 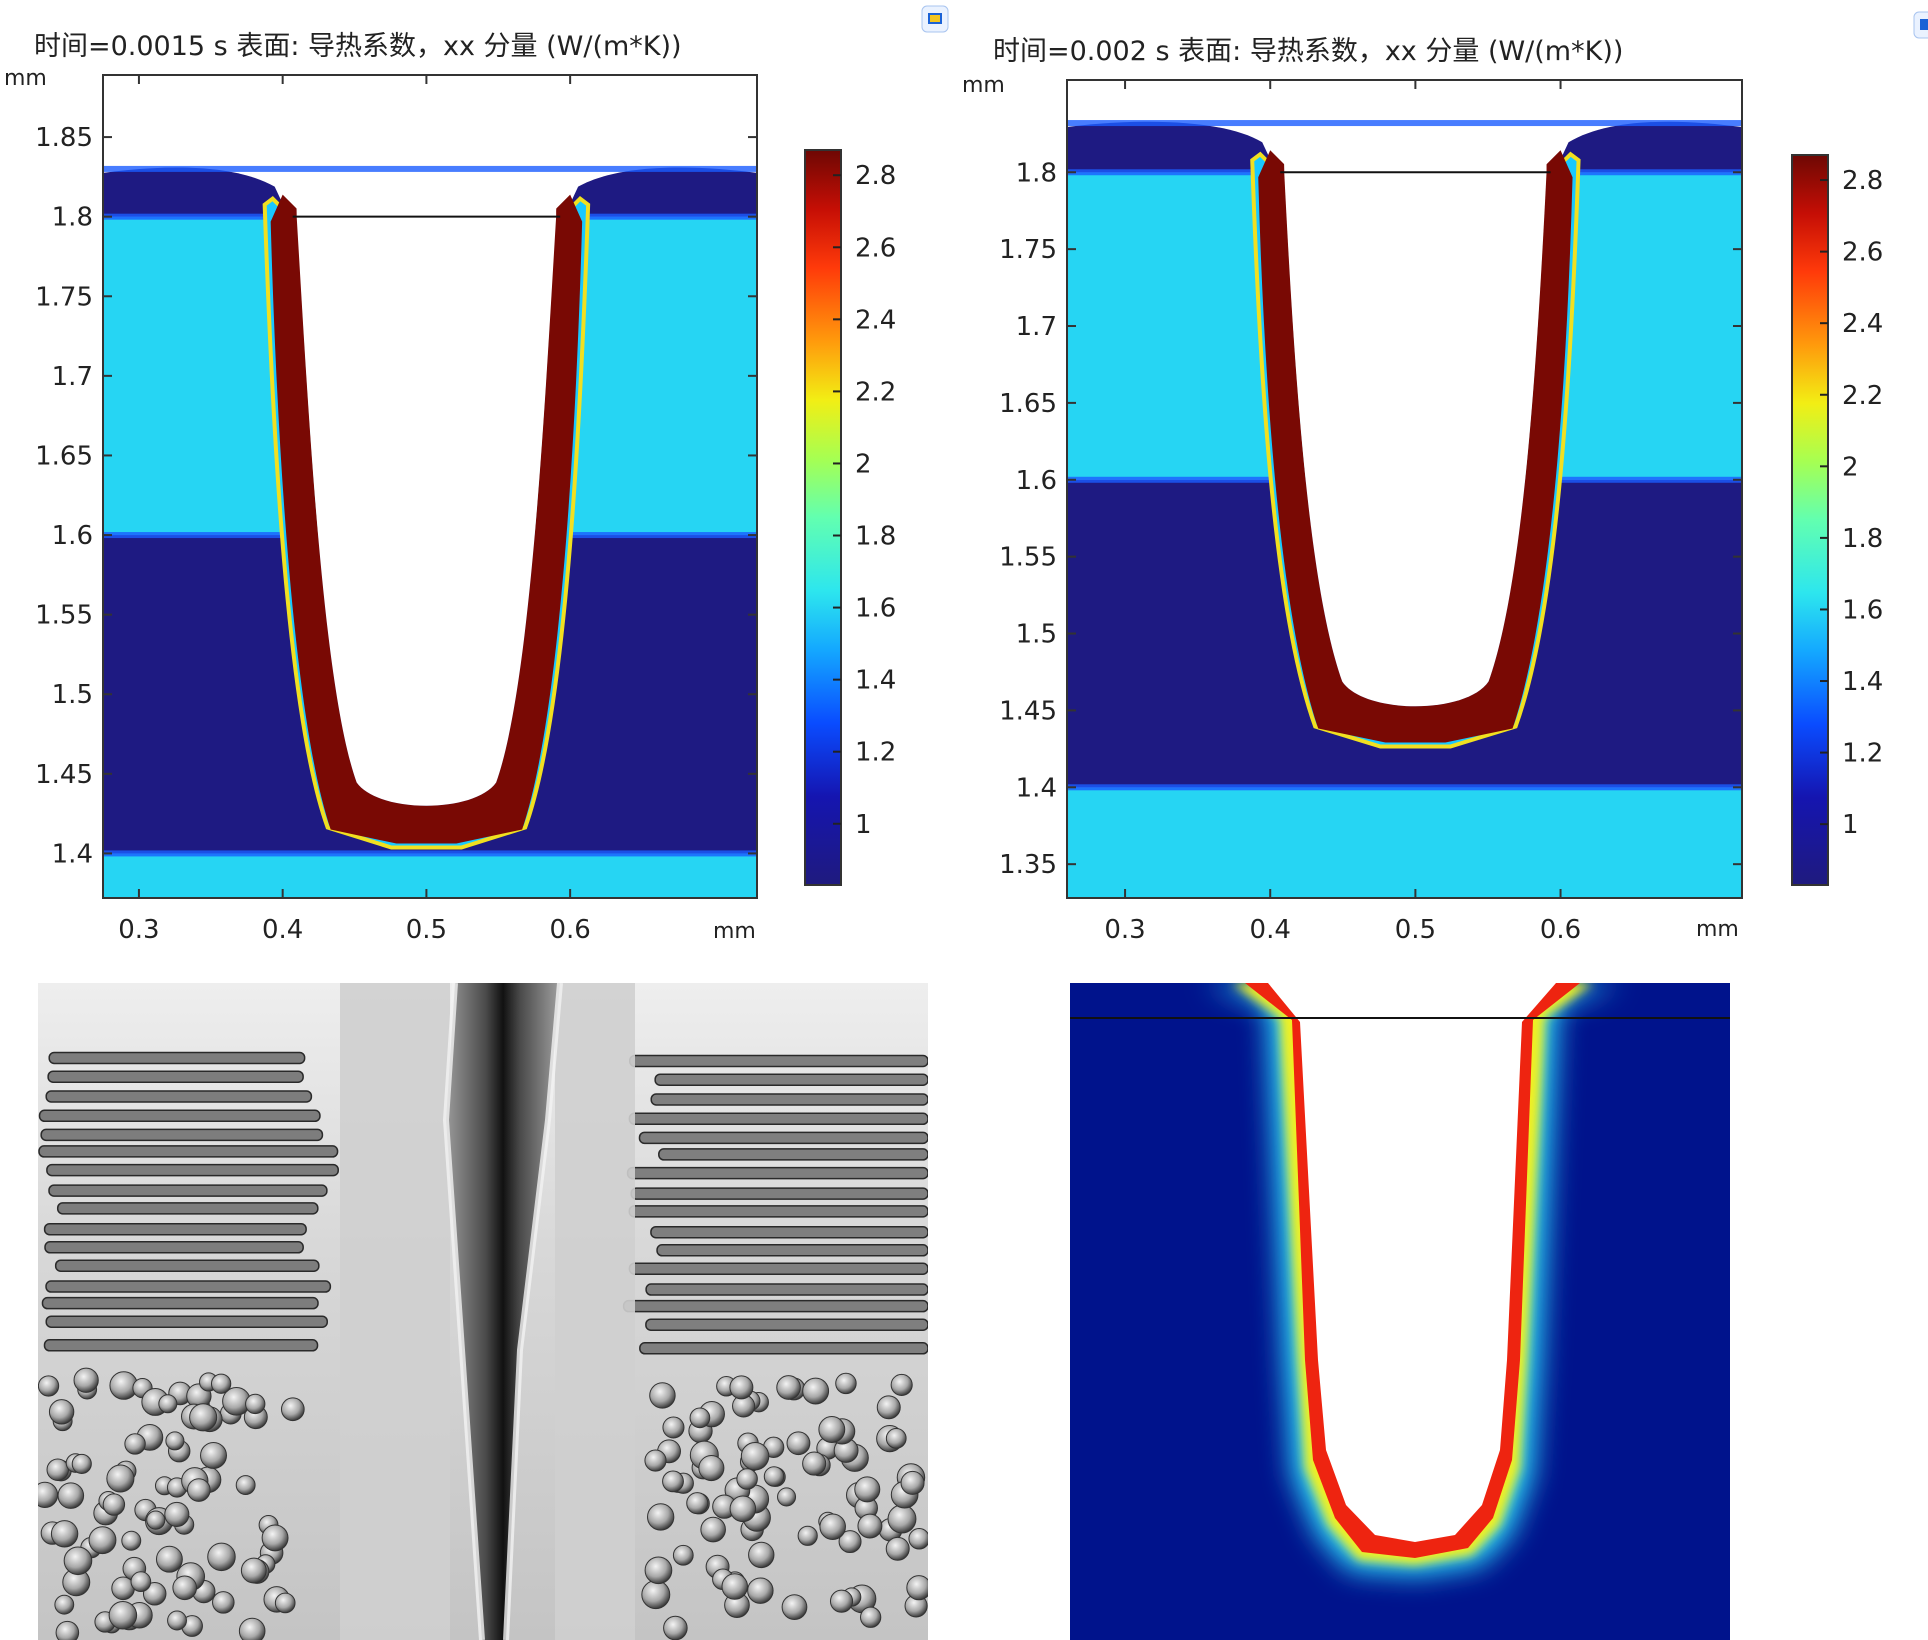 What do you see at coordinates (358, 46) in the screenshot?
I see `chart-title: 时间=0.0015 s 表面: 导热系数，xx 分量 (W/(m*K))` at bounding box center [358, 46].